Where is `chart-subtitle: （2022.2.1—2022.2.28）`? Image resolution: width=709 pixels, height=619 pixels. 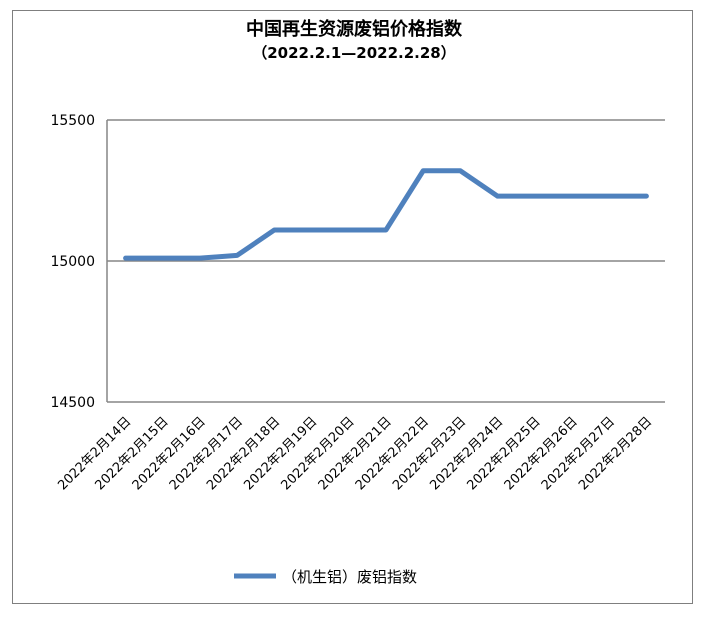
chart-subtitle: （2022.2.1—2022.2.28） is located at coordinates (353, 53).